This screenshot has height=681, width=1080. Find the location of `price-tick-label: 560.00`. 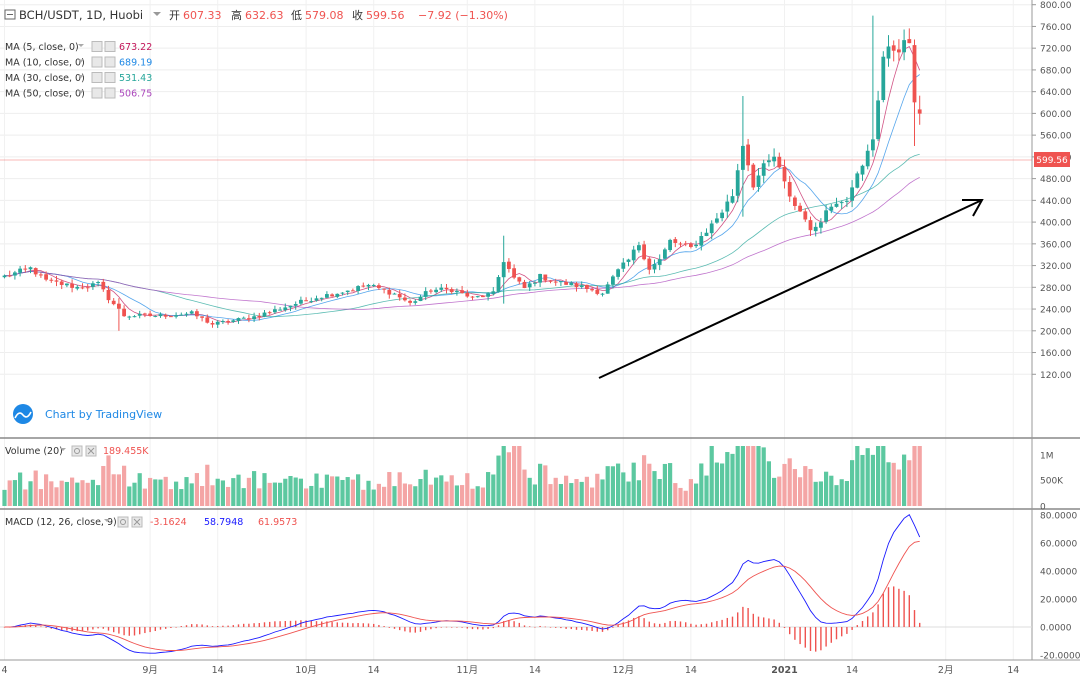

price-tick-label: 560.00 is located at coordinates (1056, 137).